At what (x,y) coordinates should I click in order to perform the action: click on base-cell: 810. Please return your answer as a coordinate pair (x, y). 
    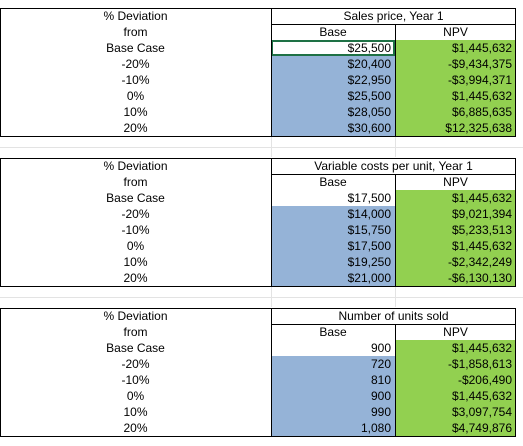
    Looking at the image, I should click on (333, 380).